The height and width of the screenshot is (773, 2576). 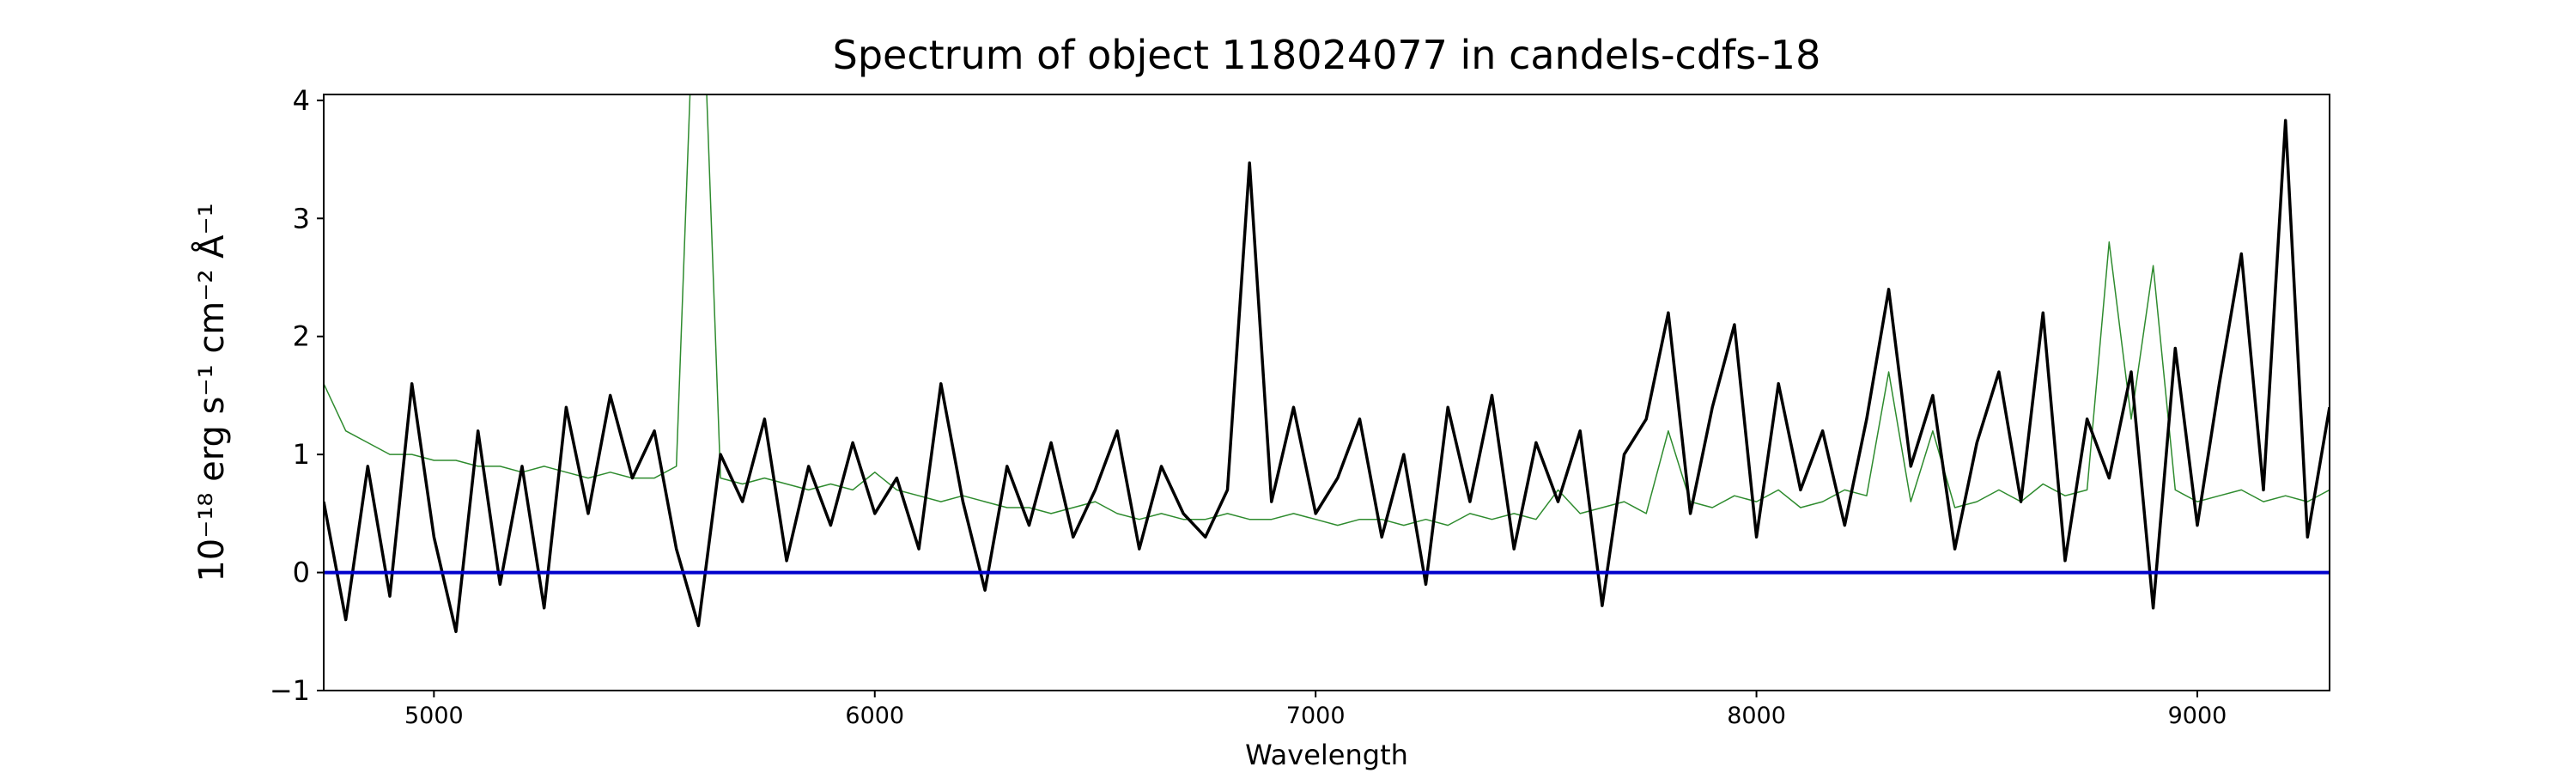 I want to click on x-tick-label: 7000, so click(x=1316, y=716).